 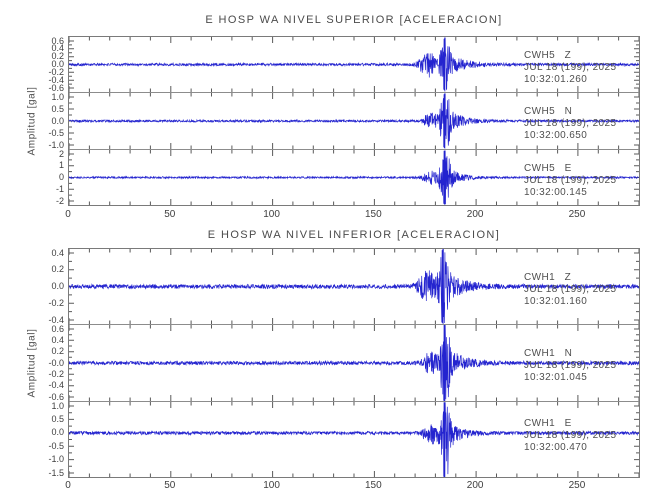 What do you see at coordinates (475, 485) in the screenshot?
I see `x-tick-label: 200` at bounding box center [475, 485].